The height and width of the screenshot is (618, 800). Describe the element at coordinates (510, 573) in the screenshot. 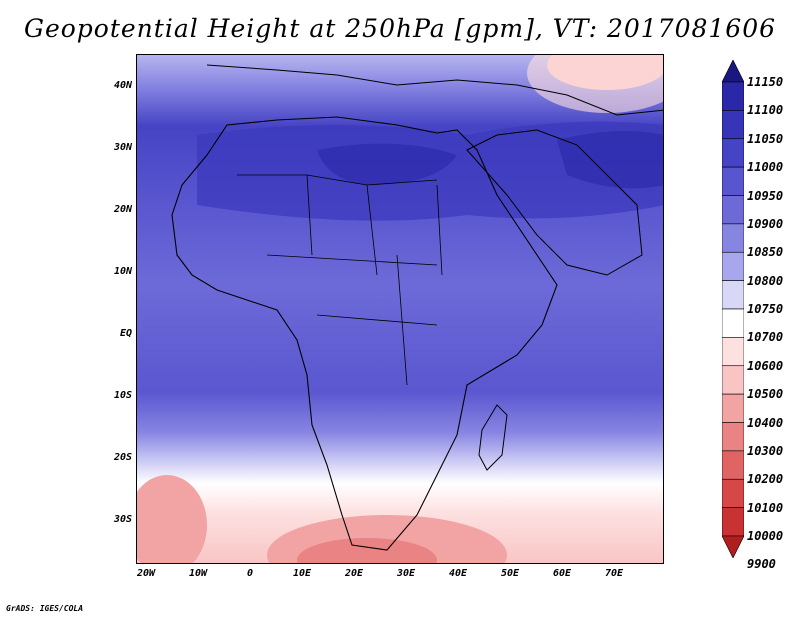

I see `lon-label: 50E` at that location.